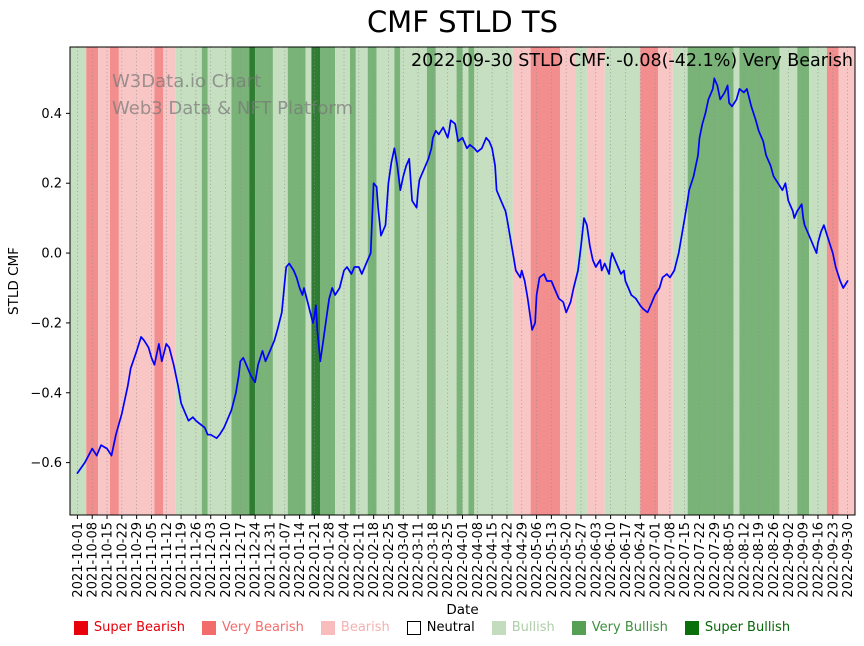  What do you see at coordinates (14, 281) in the screenshot?
I see `y-axis-label: STLD CMF` at bounding box center [14, 281].